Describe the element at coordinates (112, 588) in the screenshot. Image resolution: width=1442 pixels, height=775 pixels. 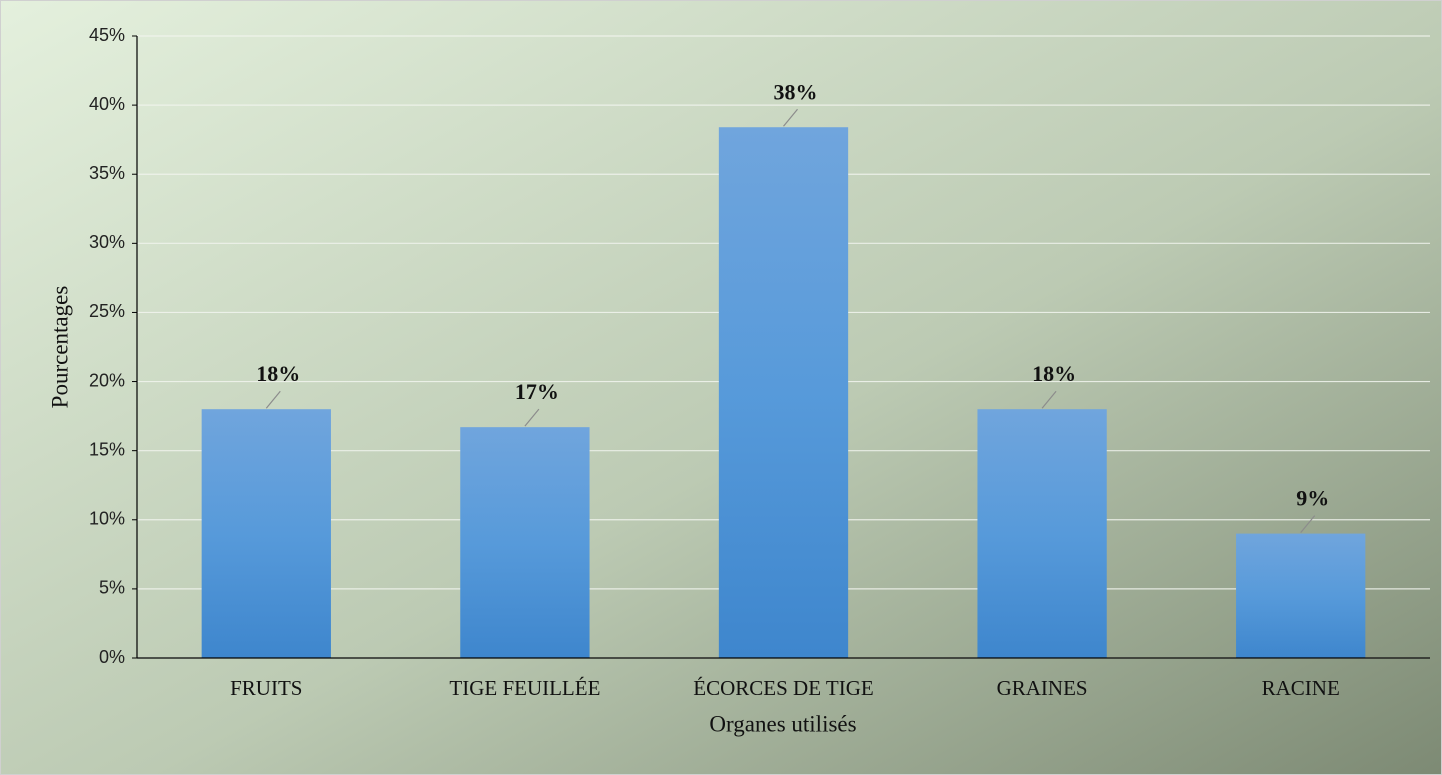
I see `y-tick-label: 5%` at that location.